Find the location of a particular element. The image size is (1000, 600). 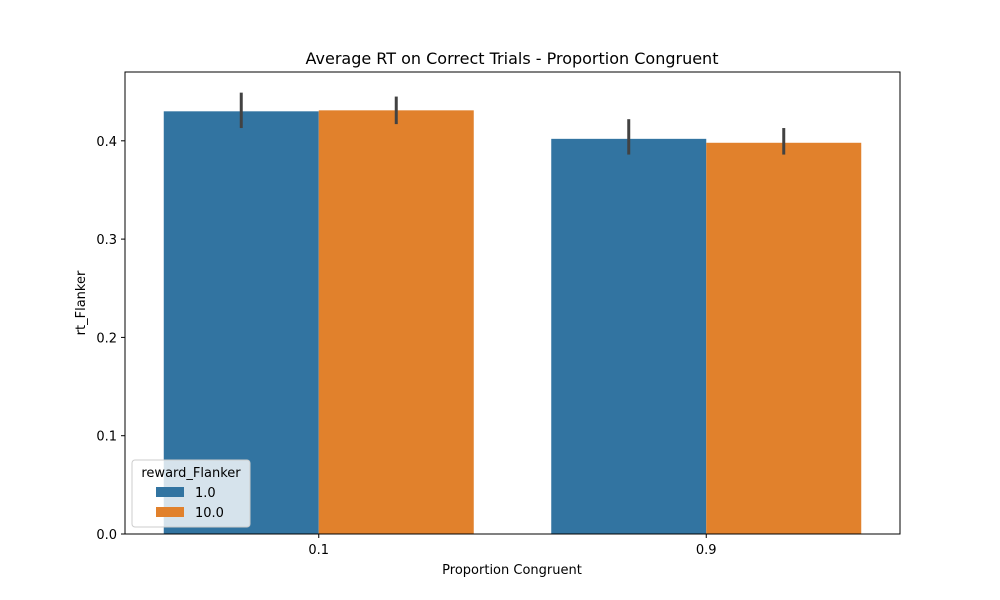

x-axis-label: Proportion Congruent is located at coordinates (512, 570).